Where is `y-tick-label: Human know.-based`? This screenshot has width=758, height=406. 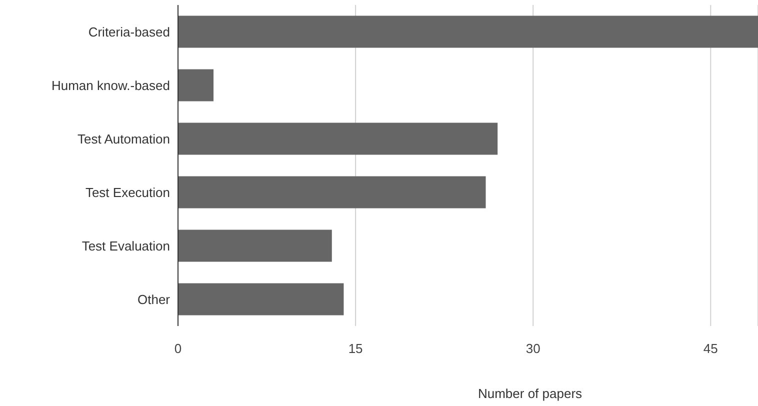
y-tick-label: Human know.-based is located at coordinates (110, 85).